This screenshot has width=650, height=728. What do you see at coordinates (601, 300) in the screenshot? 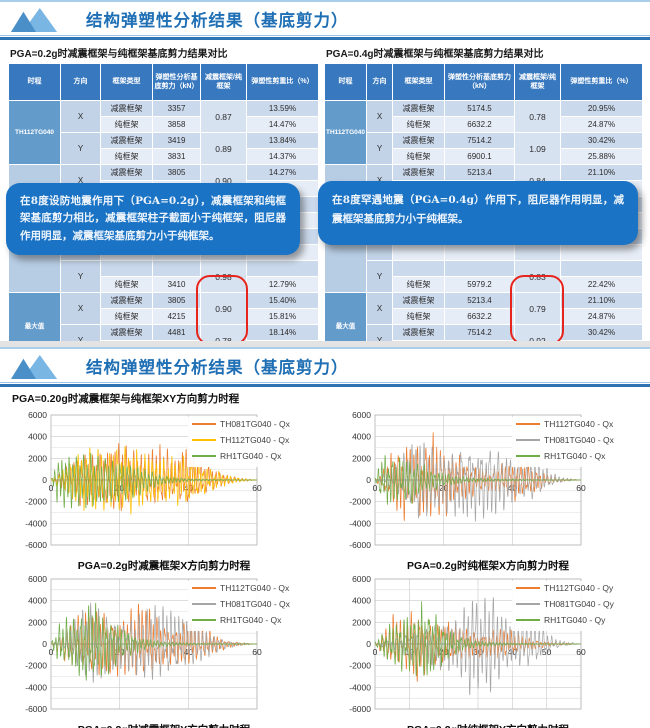
I see `table-cell: 21.10%` at bounding box center [601, 300].